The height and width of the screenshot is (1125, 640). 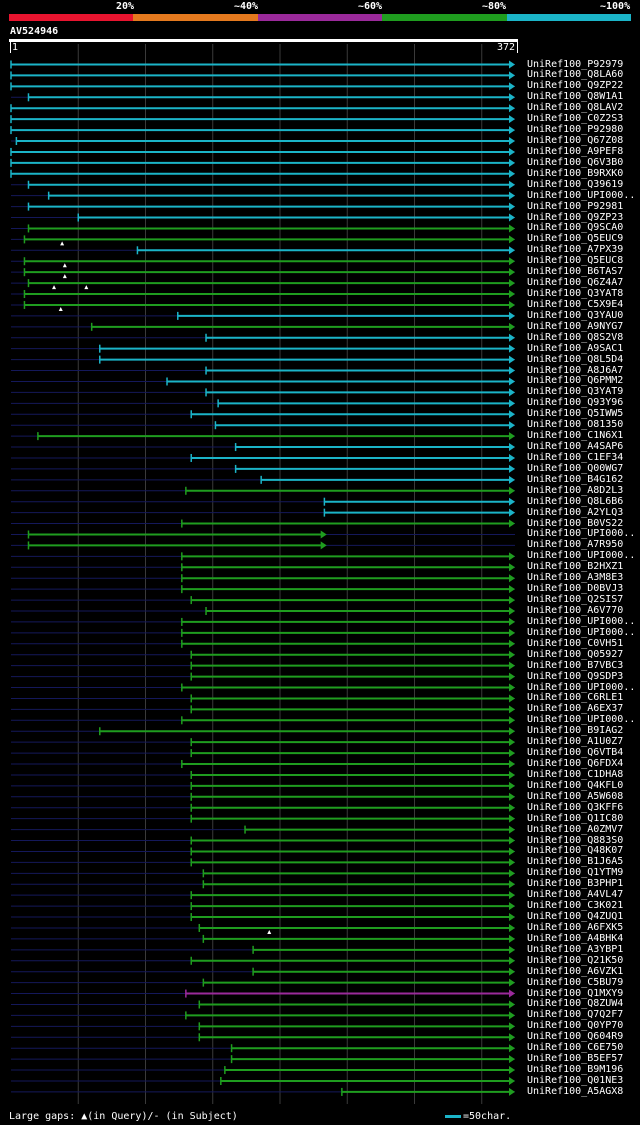 What do you see at coordinates (575, 326) in the screenshot?
I see `hit-label: UniRef100_A9NYG7` at bounding box center [575, 326].